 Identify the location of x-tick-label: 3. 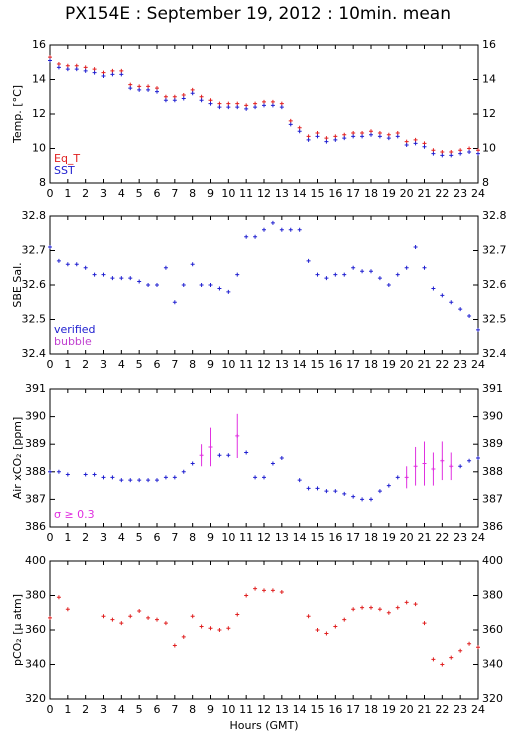
(103, 193).